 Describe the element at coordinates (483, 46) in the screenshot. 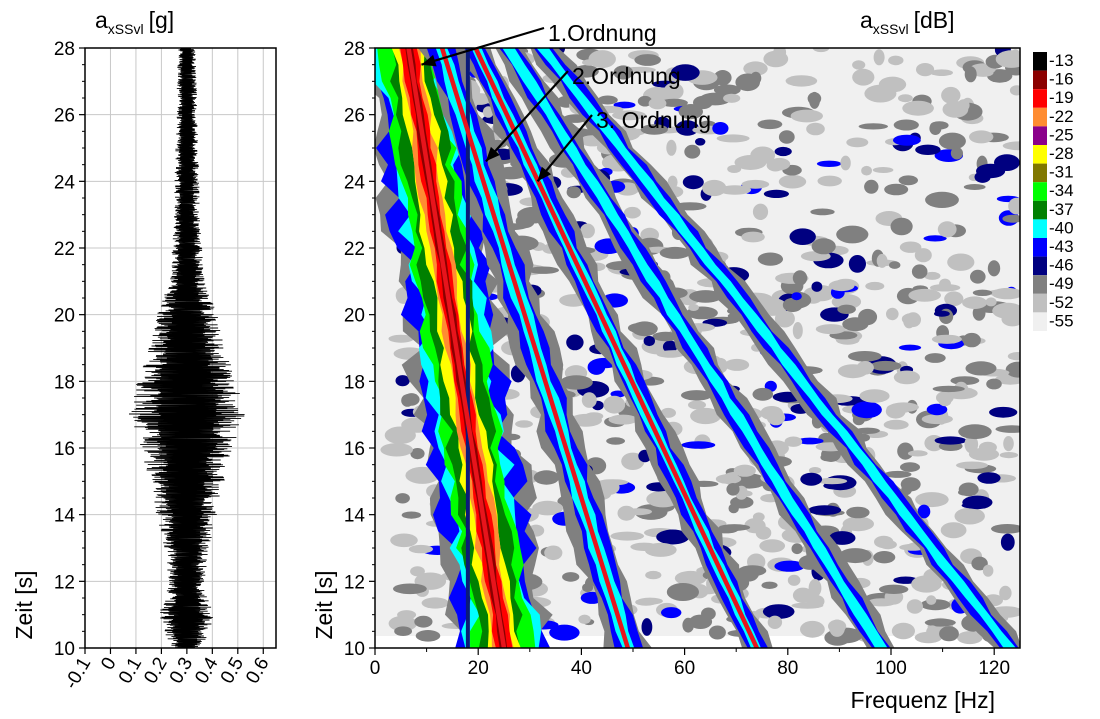

I see `order-annotation-arrow` at that location.